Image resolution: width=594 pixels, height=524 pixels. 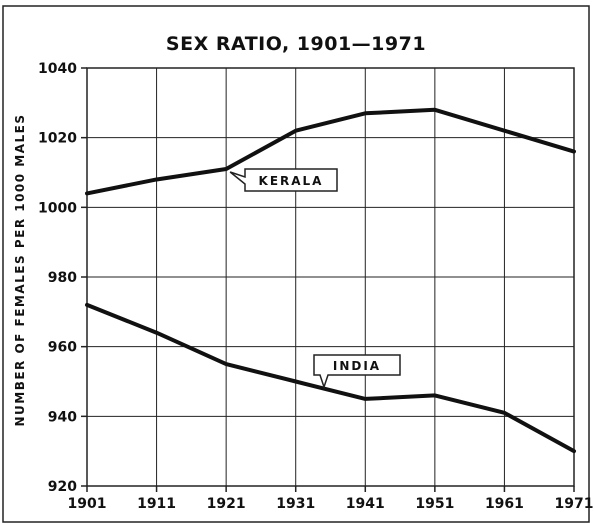 I want to click on x-tick-label: 1931, so click(x=295, y=504).